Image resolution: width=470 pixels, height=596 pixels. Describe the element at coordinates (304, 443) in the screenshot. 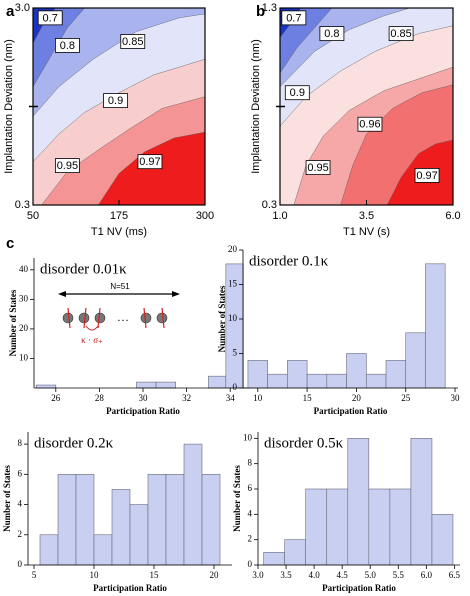

I see `hist-title: disorder 0.5κ` at that location.